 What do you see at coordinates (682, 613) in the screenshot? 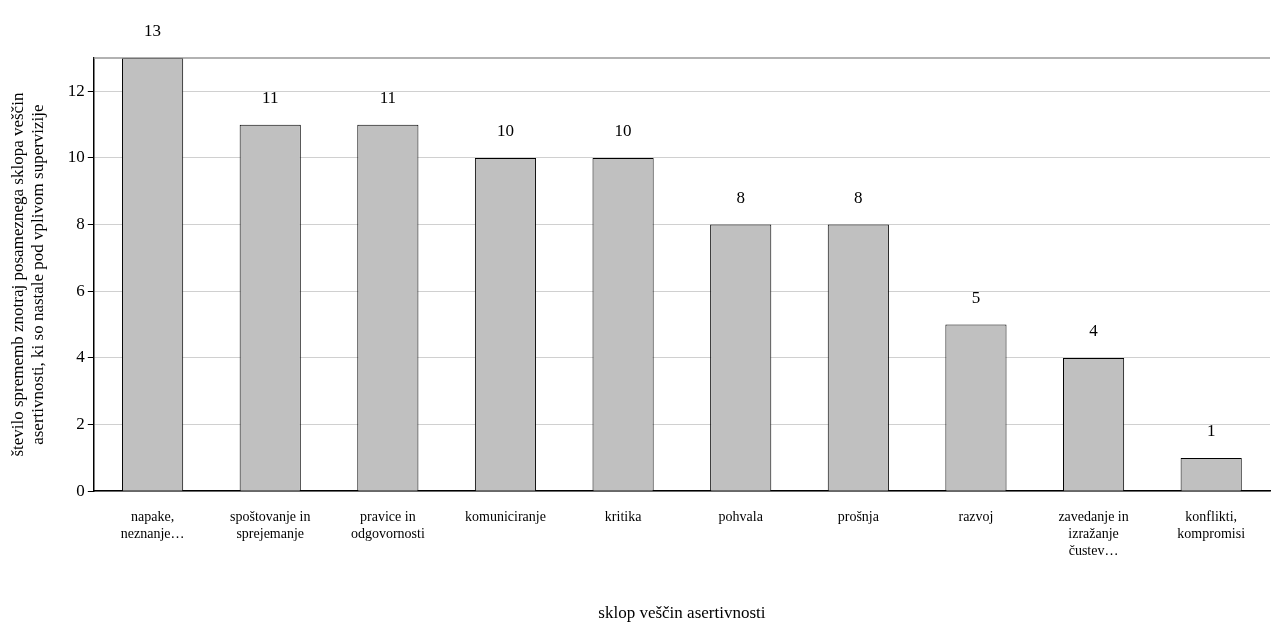
I see `x-axis-title: sklop veščin asertivnosti` at bounding box center [682, 613].